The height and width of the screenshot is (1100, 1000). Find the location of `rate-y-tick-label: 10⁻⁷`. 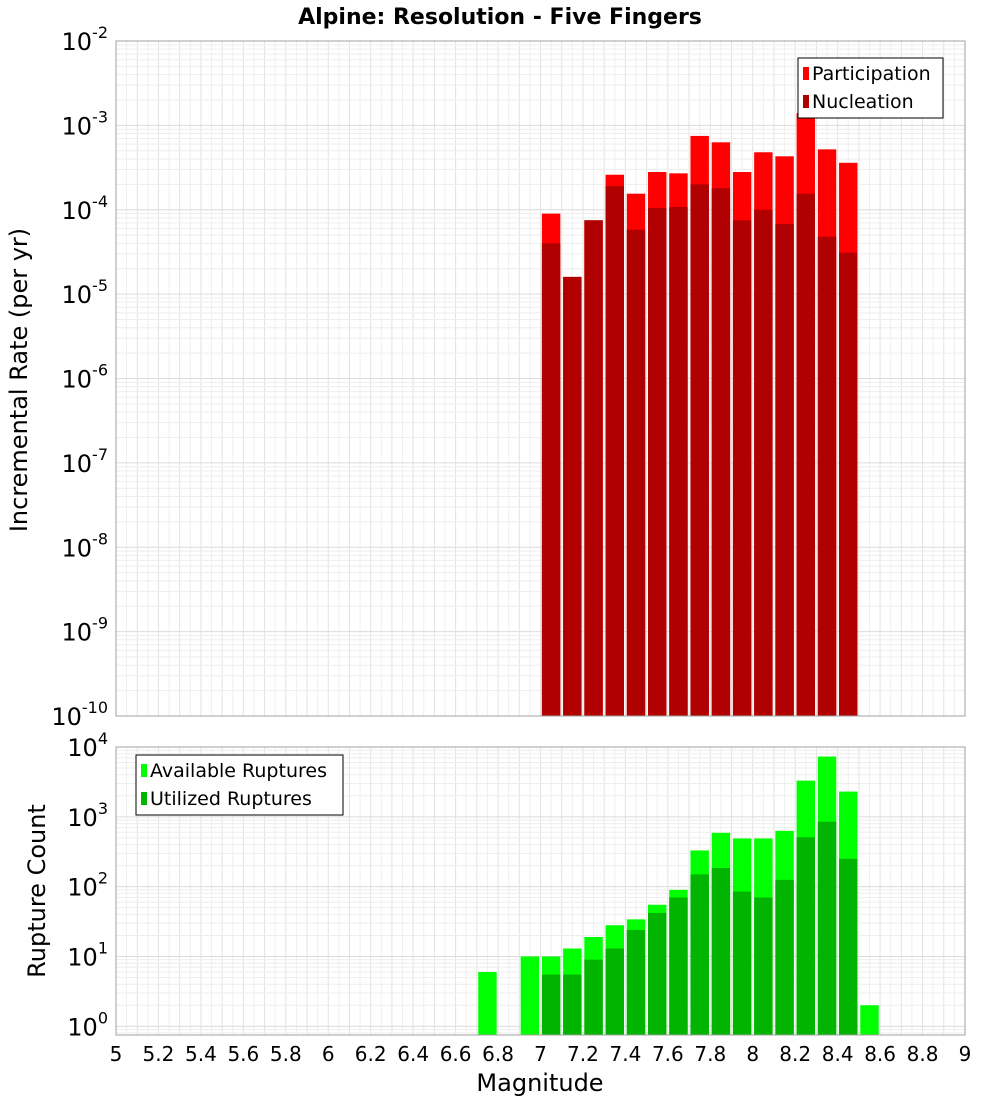

rate-y-tick-label: 10⁻⁷ is located at coordinates (85, 461).